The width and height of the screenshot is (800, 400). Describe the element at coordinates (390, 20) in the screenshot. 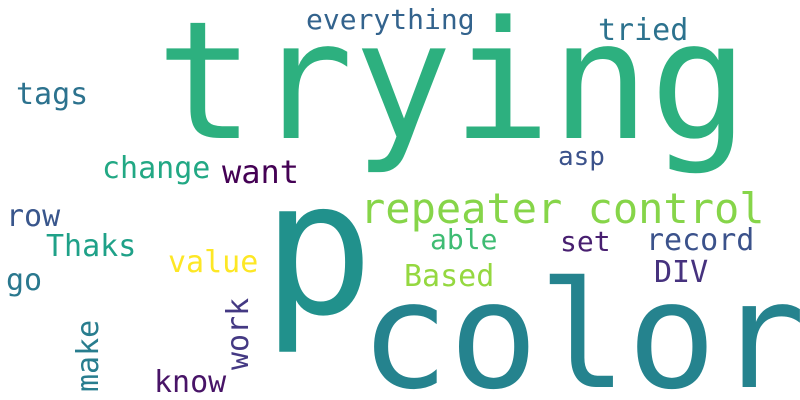

I see `word-everything: everything` at that location.